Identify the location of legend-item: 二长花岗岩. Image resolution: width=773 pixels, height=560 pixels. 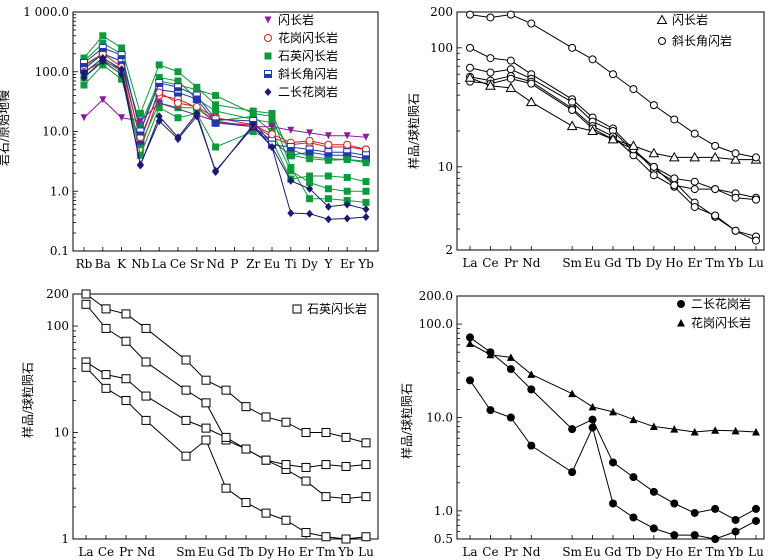
(301, 91).